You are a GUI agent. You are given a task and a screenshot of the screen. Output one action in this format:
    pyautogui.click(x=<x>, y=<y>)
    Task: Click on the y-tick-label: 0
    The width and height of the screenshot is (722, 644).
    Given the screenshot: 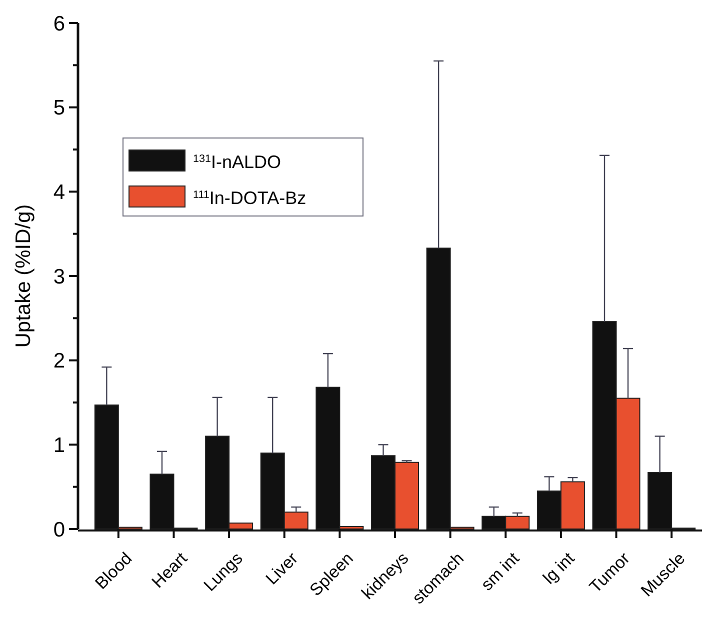 What is the action you would take?
    pyautogui.click(x=59, y=530)
    